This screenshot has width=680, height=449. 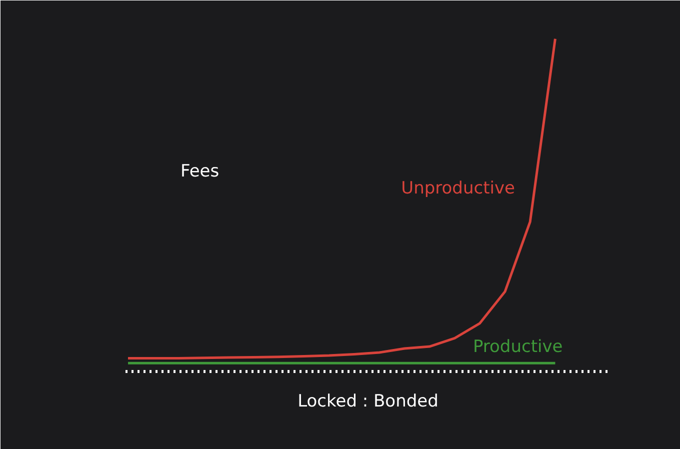 I want to click on series-label: Unproductive, so click(x=458, y=188).